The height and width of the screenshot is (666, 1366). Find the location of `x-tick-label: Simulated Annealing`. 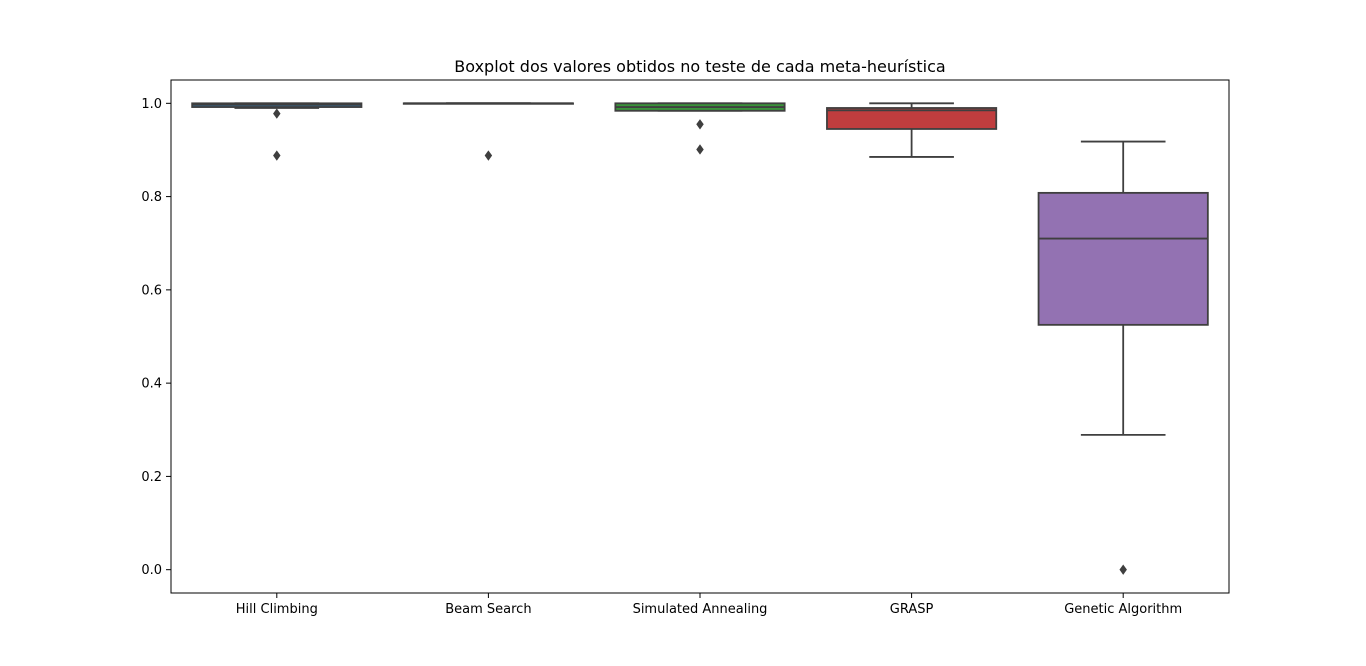

x-tick-label: Simulated Annealing is located at coordinates (700, 609).